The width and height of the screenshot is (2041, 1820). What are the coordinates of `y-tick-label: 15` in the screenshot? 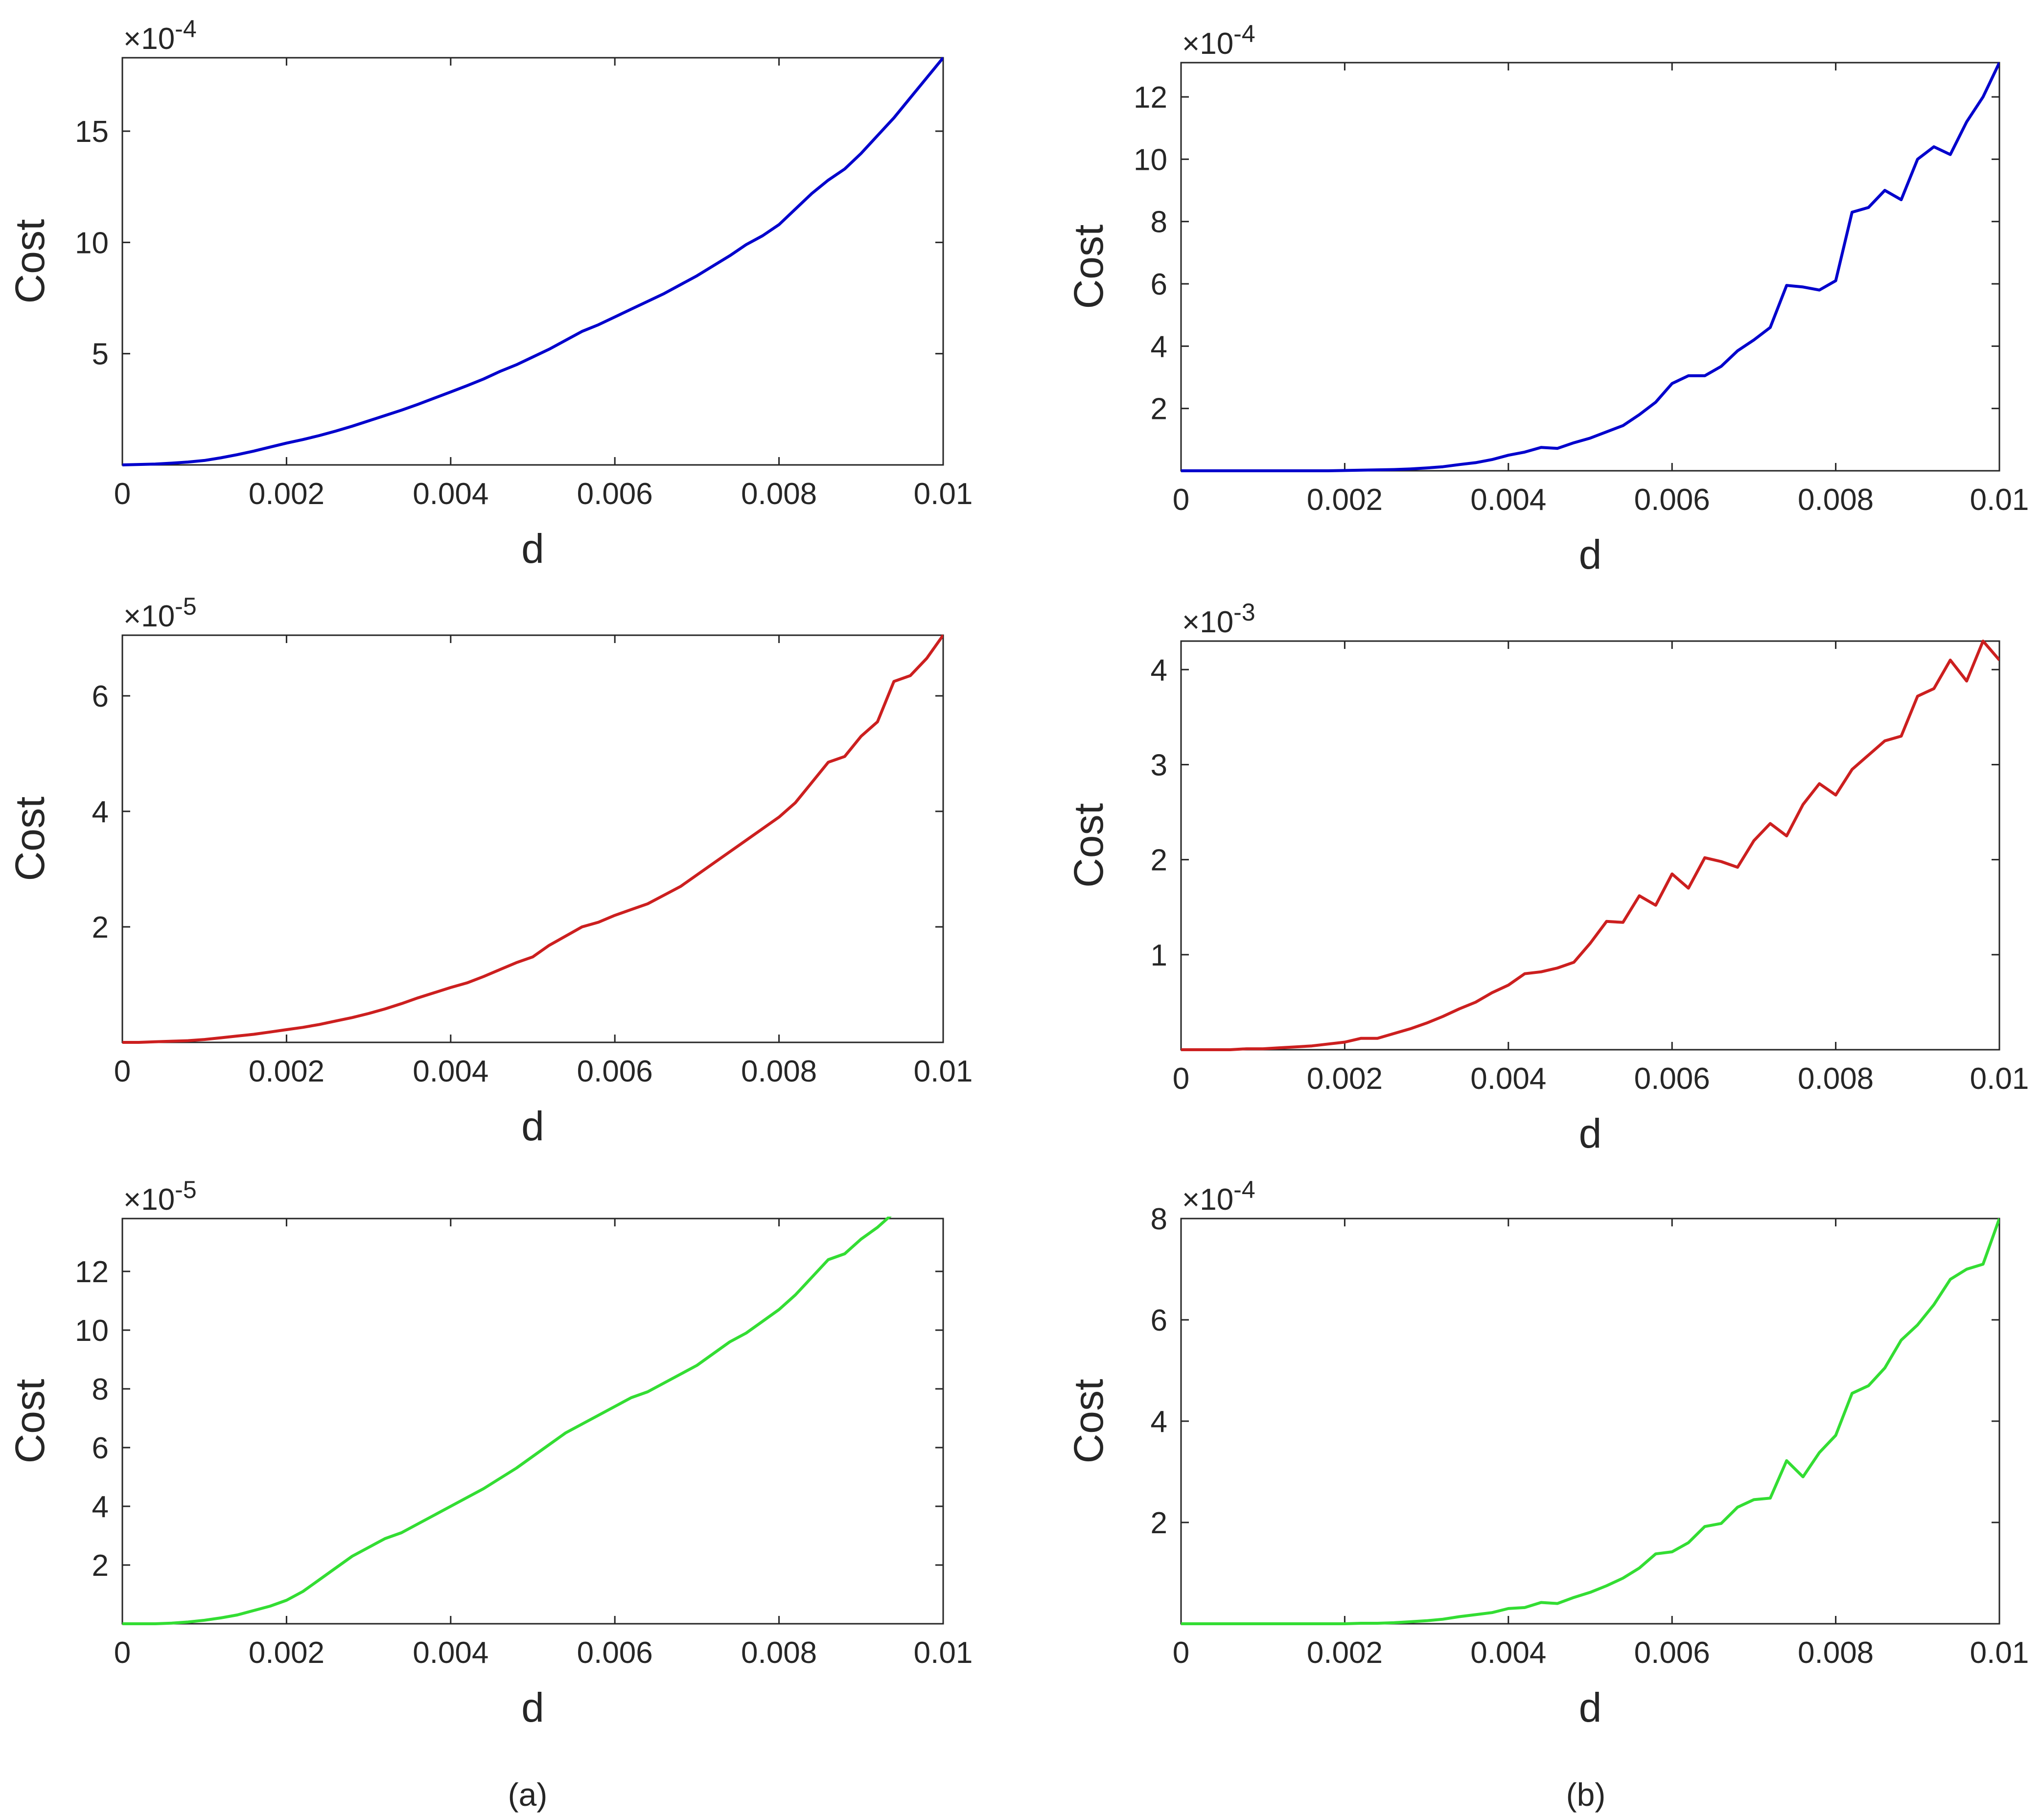 It's located at (92, 132).